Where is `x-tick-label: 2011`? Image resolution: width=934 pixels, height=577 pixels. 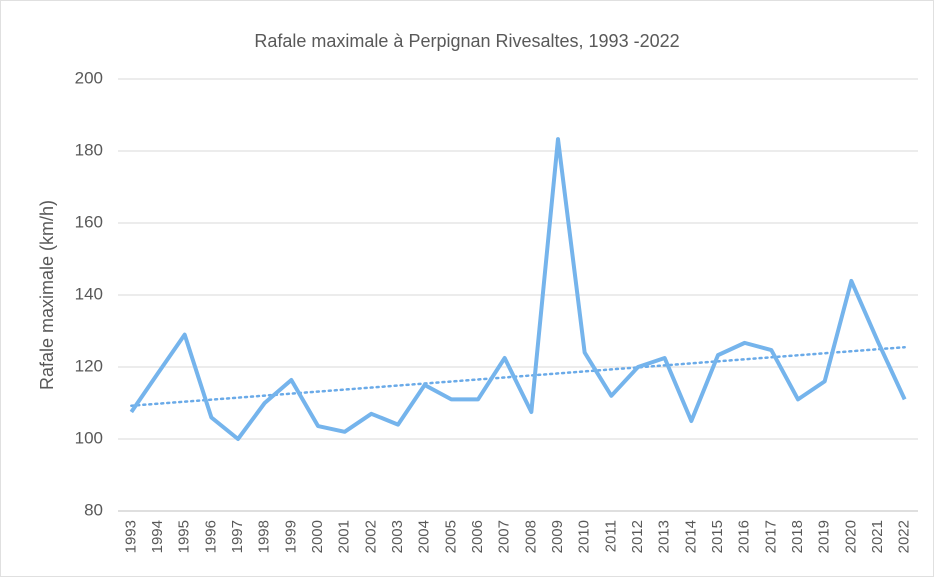
x-tick-label: 2011 is located at coordinates (610, 536).